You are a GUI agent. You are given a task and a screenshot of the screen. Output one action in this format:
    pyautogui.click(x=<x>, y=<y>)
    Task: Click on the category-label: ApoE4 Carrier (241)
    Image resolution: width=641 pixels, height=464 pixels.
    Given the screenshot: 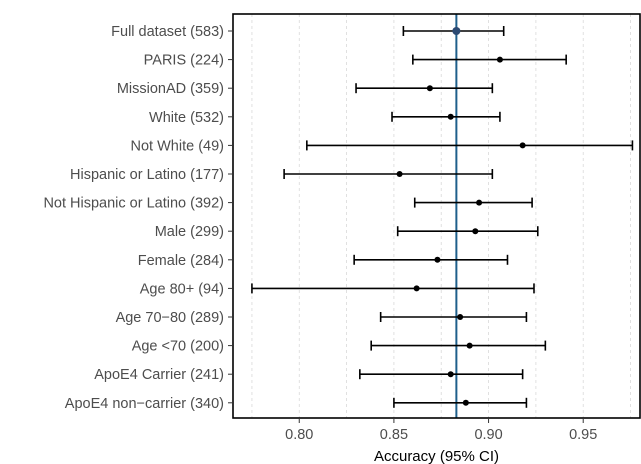 What is the action you would take?
    pyautogui.click(x=159, y=375)
    